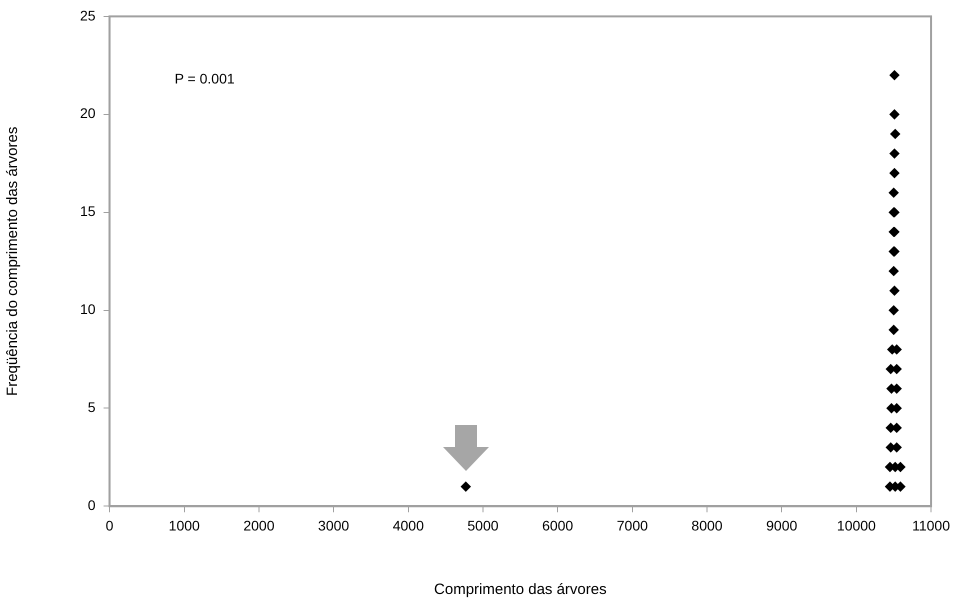 Image resolution: width=956 pixels, height=609 pixels. I want to click on x-tick-label: 7000, so click(632, 525).